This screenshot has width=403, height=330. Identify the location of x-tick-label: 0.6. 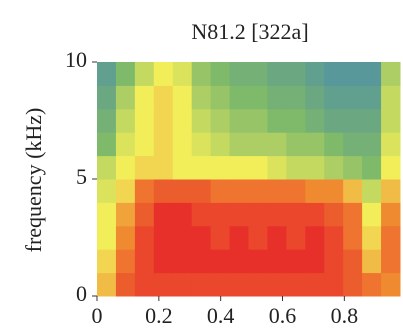
(283, 315).